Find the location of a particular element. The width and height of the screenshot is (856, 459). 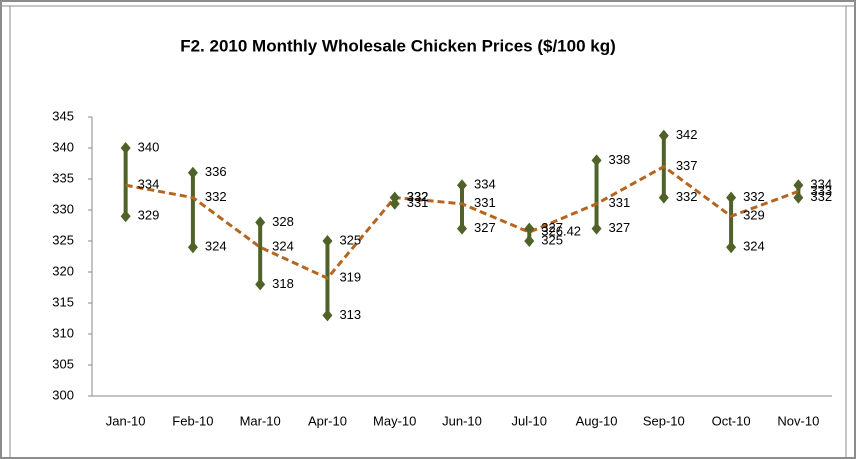

x-tick-label: May-10 is located at coordinates (394, 420).